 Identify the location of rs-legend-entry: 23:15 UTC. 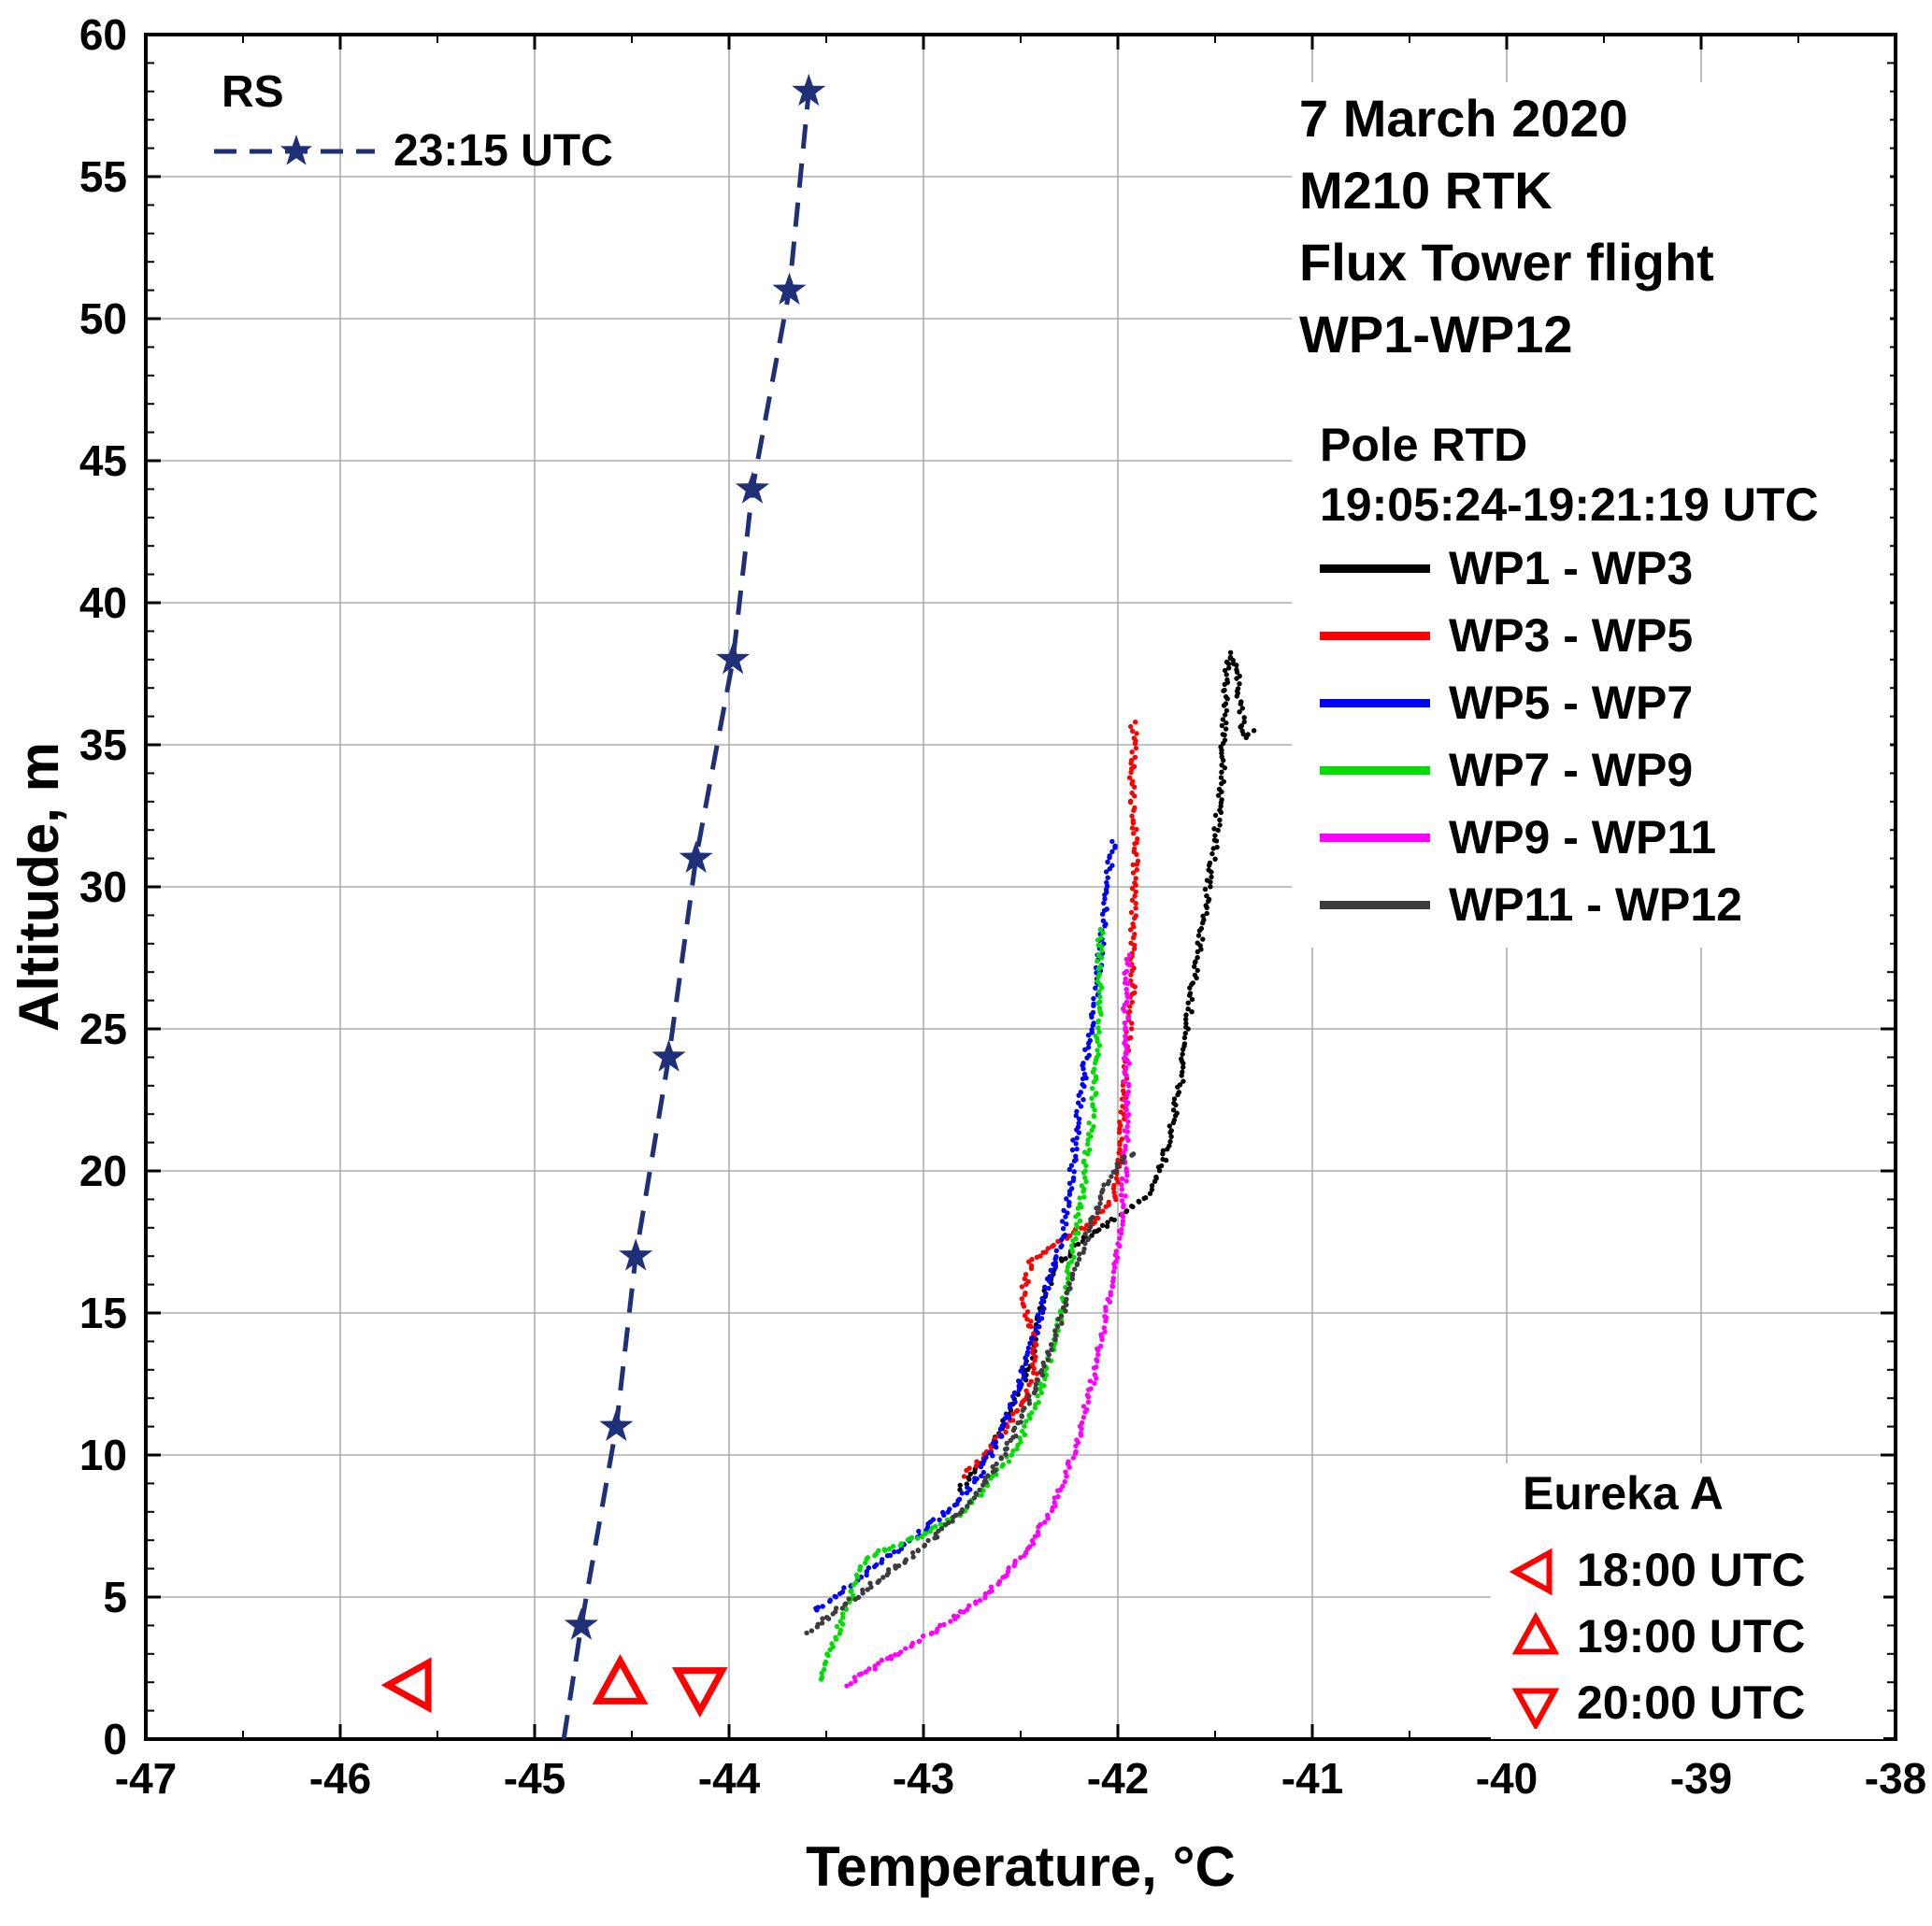
(411, 151).